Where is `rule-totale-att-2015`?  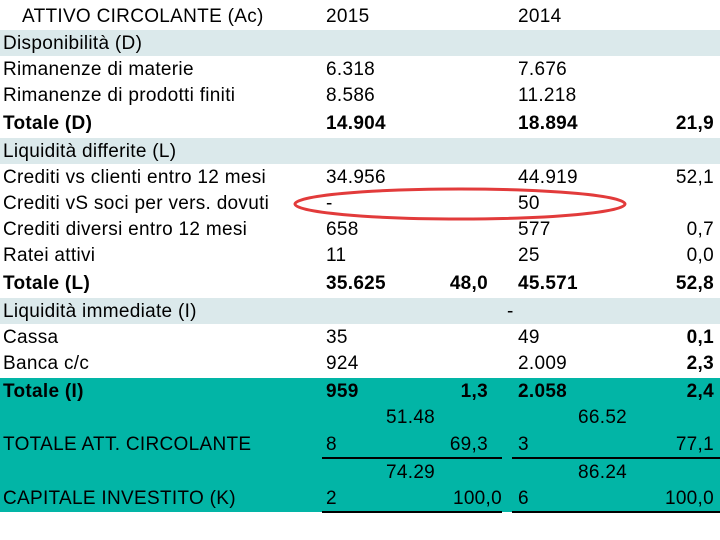 rule-totale-att-2015 is located at coordinates (412, 458).